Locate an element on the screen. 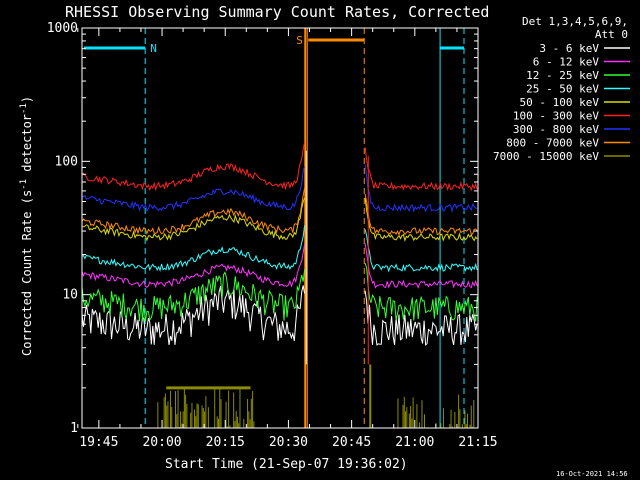 The image size is (640, 480). legend-title: Att 0 is located at coordinates (611, 34).